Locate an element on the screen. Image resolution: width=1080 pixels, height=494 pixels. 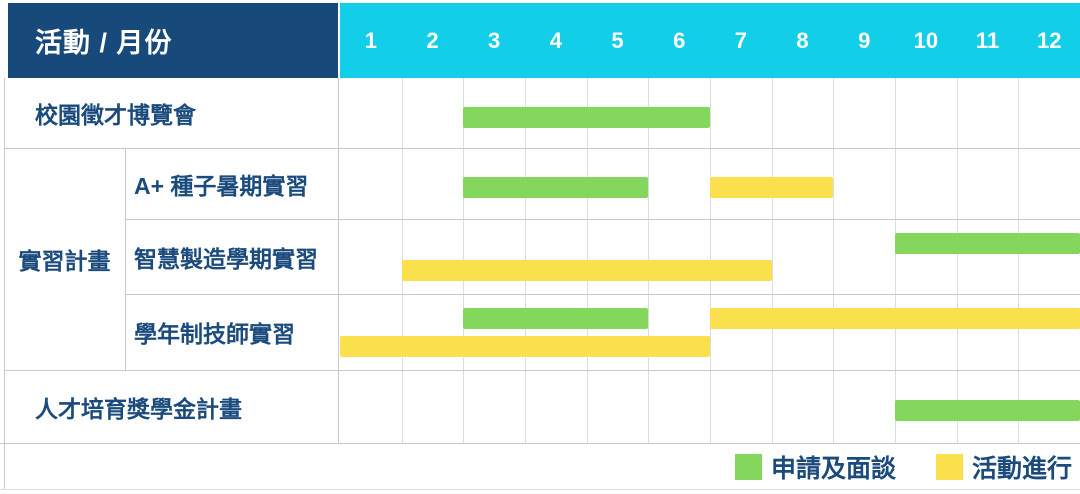
legend-green-label: 申請及面談 is located at coordinates (833, 468).